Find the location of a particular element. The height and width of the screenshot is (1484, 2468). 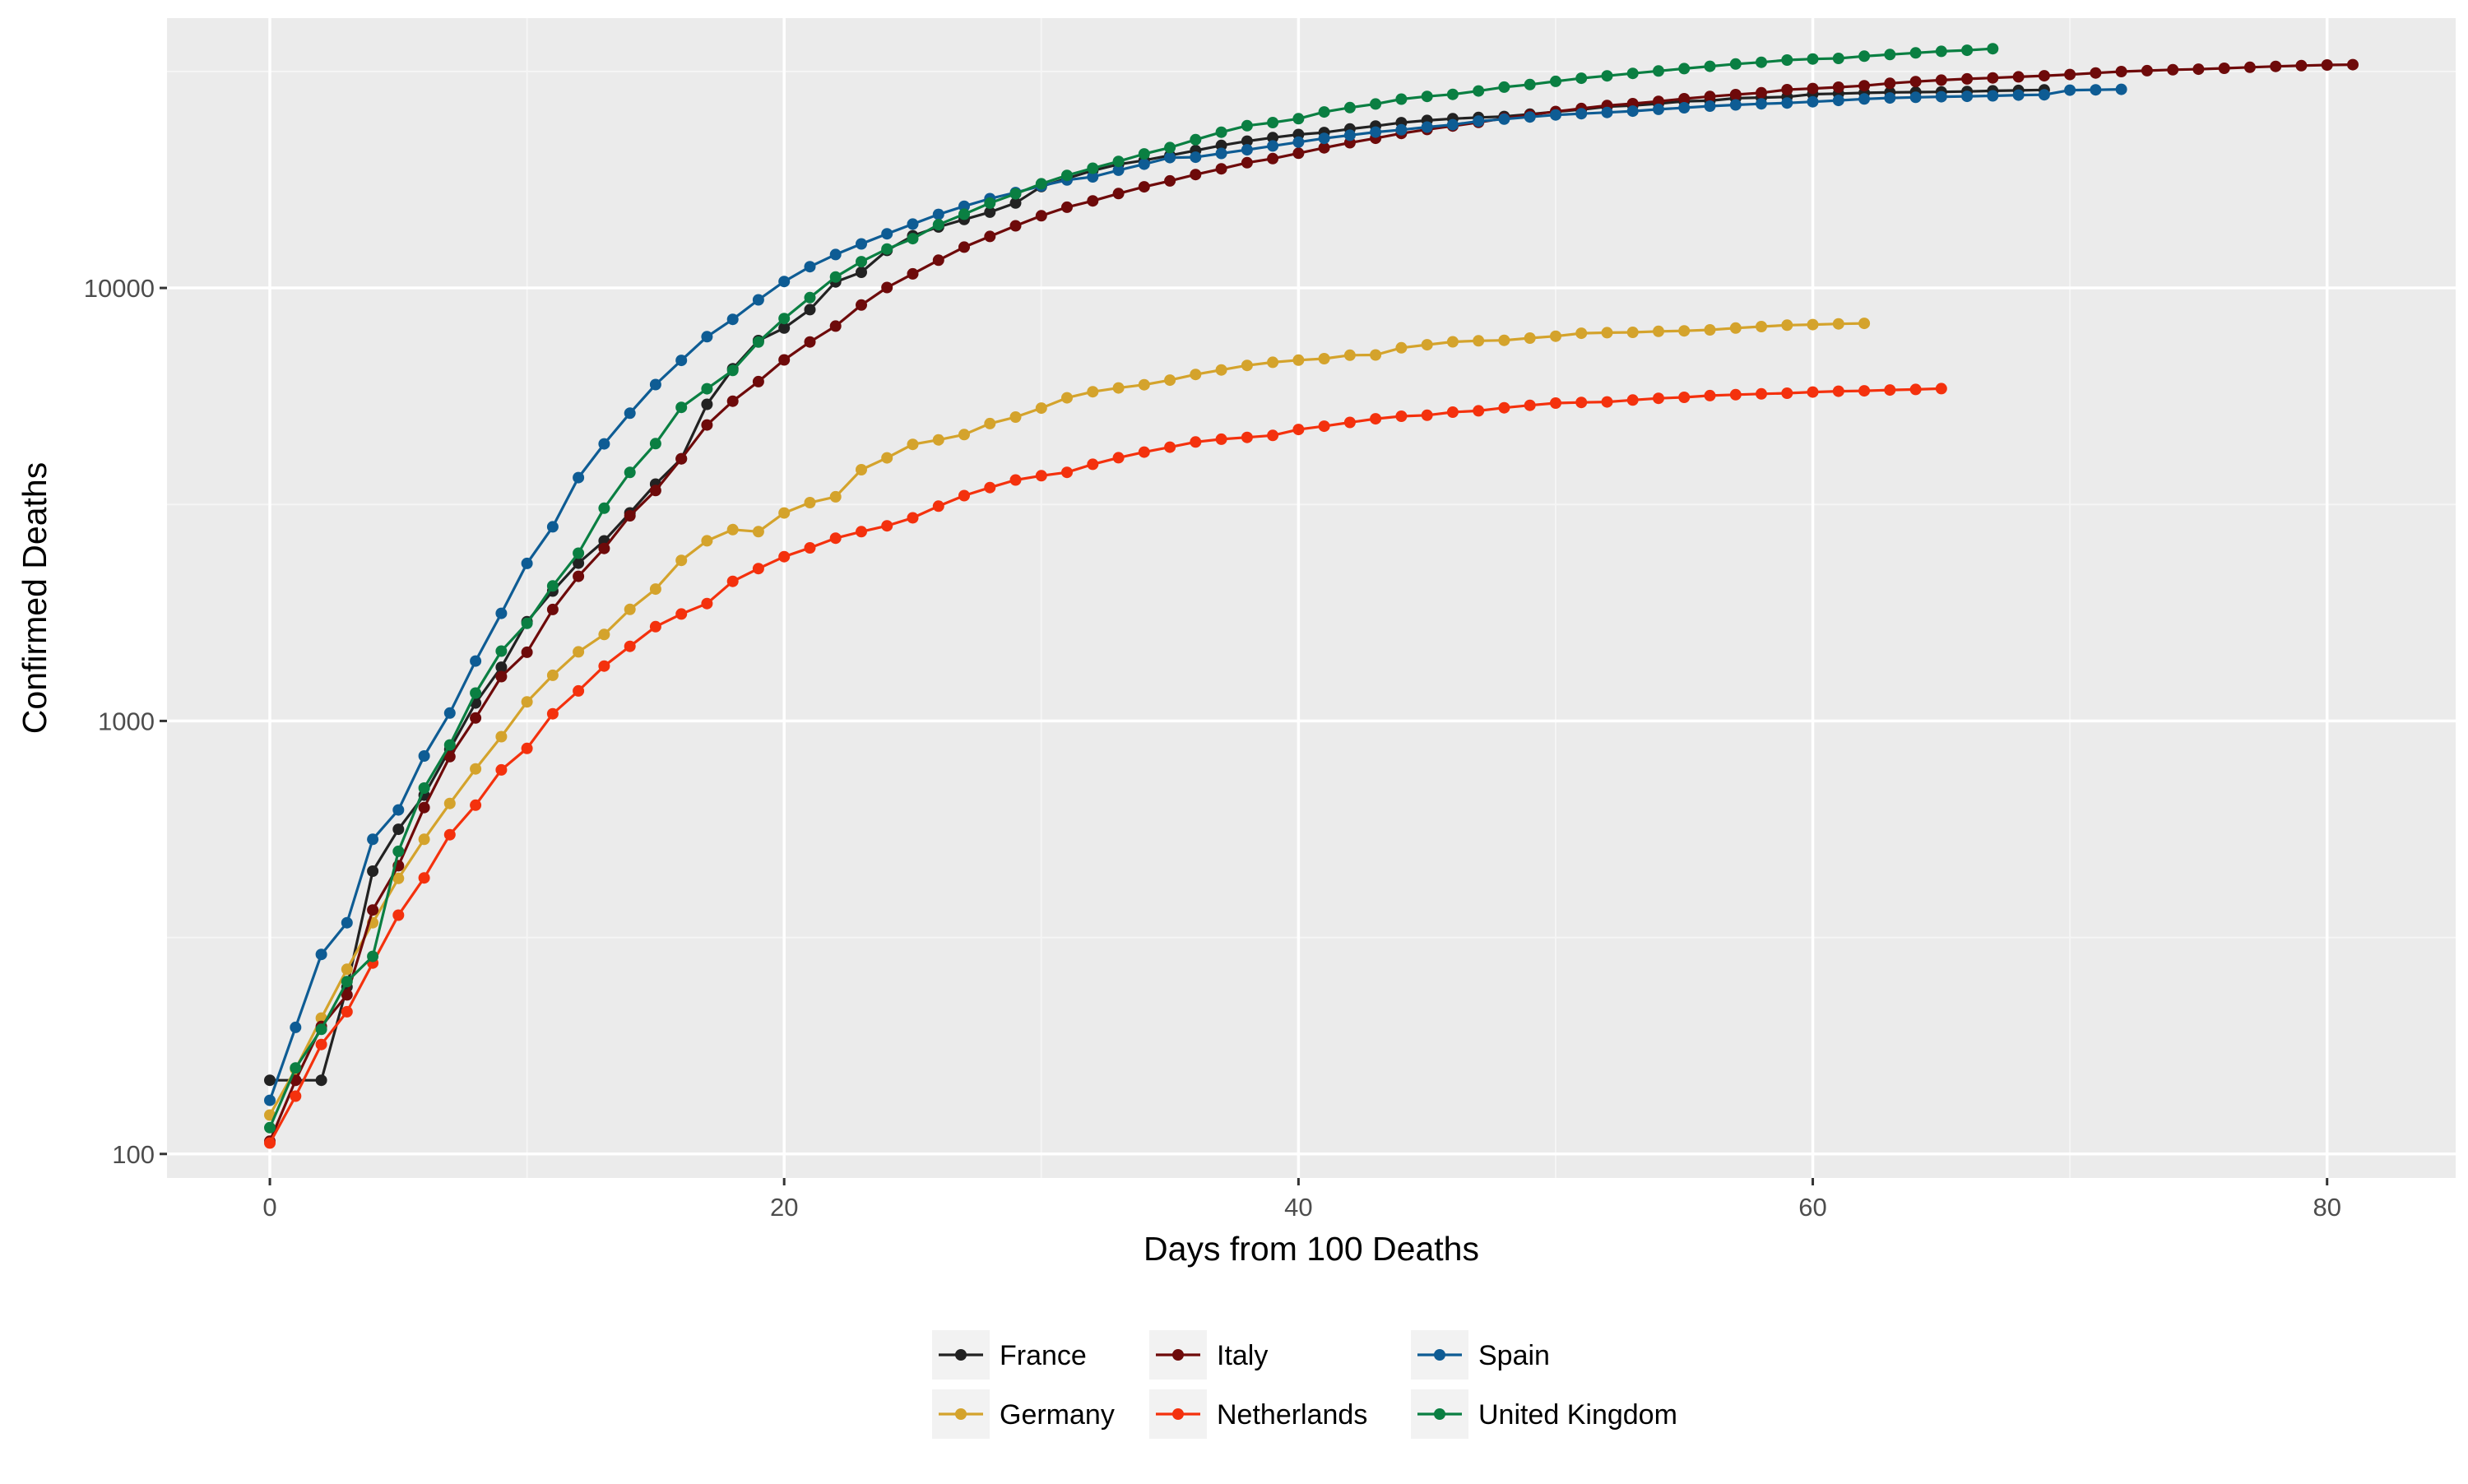

y-tick-label: 1000 is located at coordinates (126, 721).